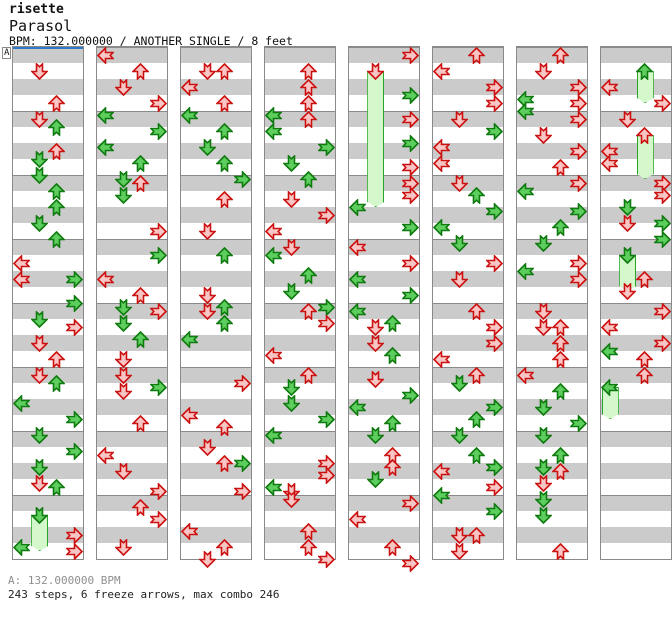 Image resolution: width=672 pixels, height=620 pixels. Describe the element at coordinates (36, 9) in the screenshot. I see `artist-name: risette` at that location.